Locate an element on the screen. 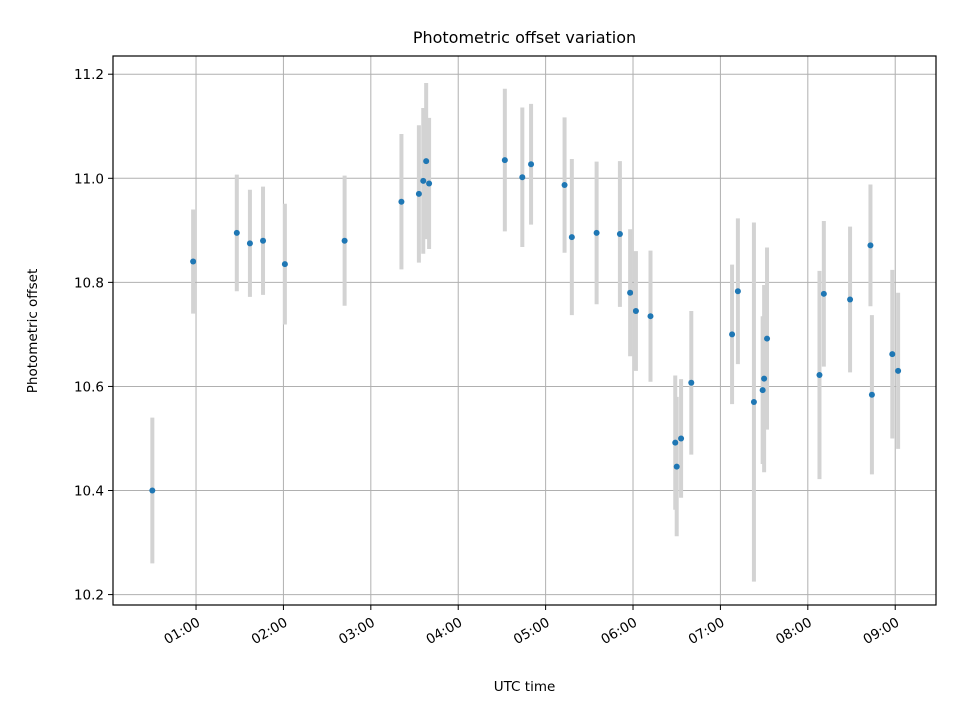 Image resolution: width=960 pixels, height=720 pixels. y-tick-label: 11.0 is located at coordinates (89, 179).